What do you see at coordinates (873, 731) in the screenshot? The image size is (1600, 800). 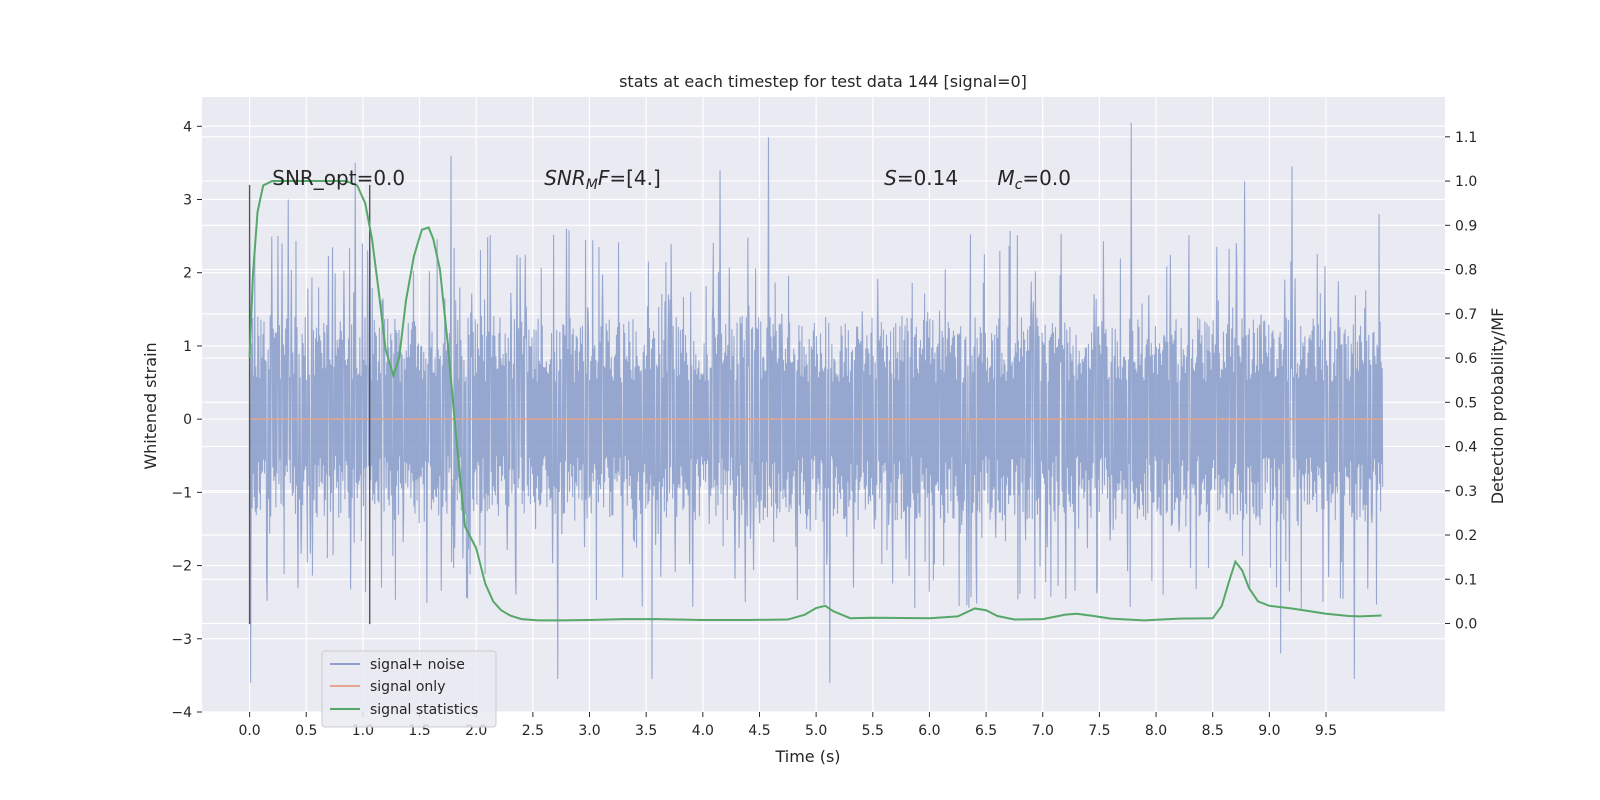 I see `x-tick-label: 5.5` at bounding box center [873, 731].